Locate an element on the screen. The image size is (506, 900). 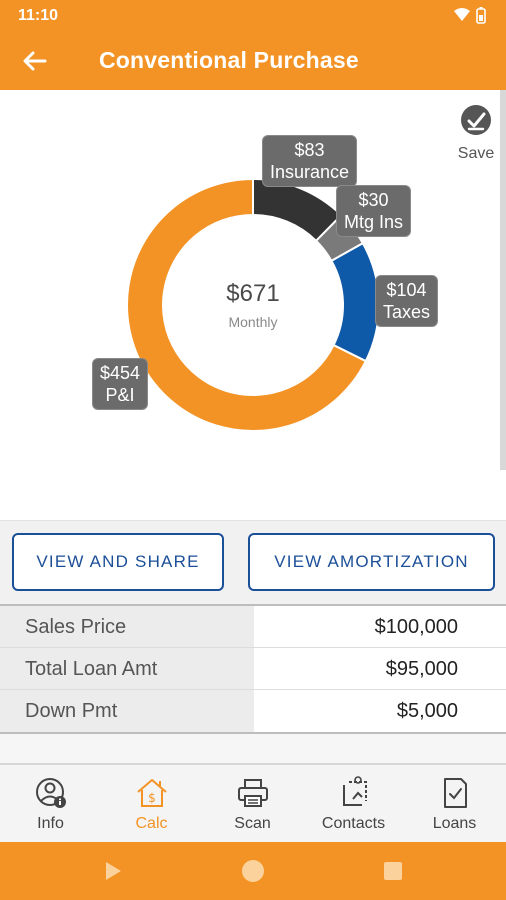
nav-item-scan: Scan is located at coordinates (252, 804).